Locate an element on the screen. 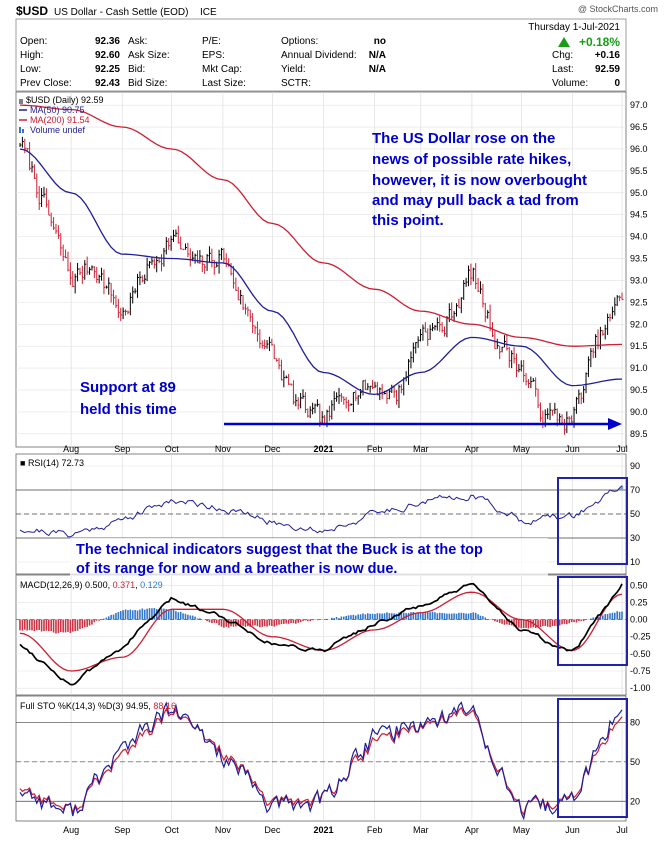  annotation-line-4: and may pull back a tad from is located at coordinates (475, 200).